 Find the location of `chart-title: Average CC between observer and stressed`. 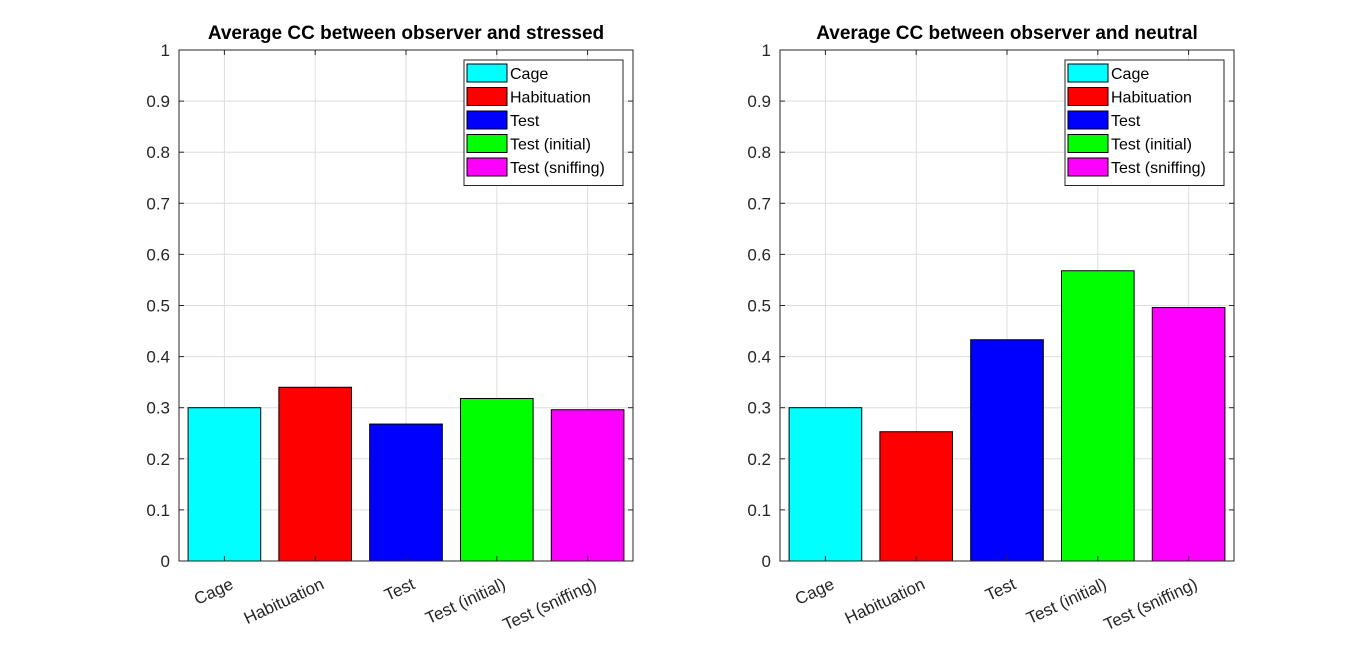

chart-title: Average CC between observer and stressed is located at coordinates (406, 33).